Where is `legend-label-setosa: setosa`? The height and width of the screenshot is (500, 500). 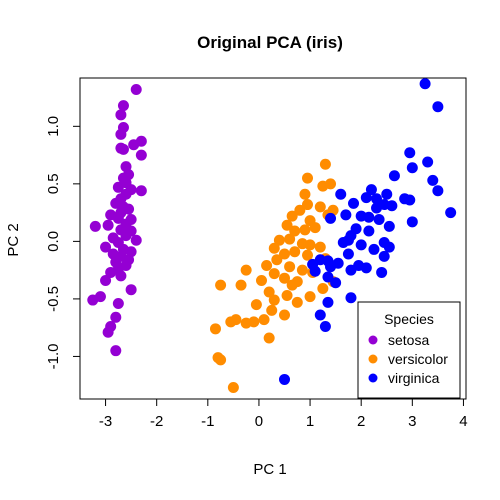 legend-label-setosa: setosa is located at coordinates (408, 340).